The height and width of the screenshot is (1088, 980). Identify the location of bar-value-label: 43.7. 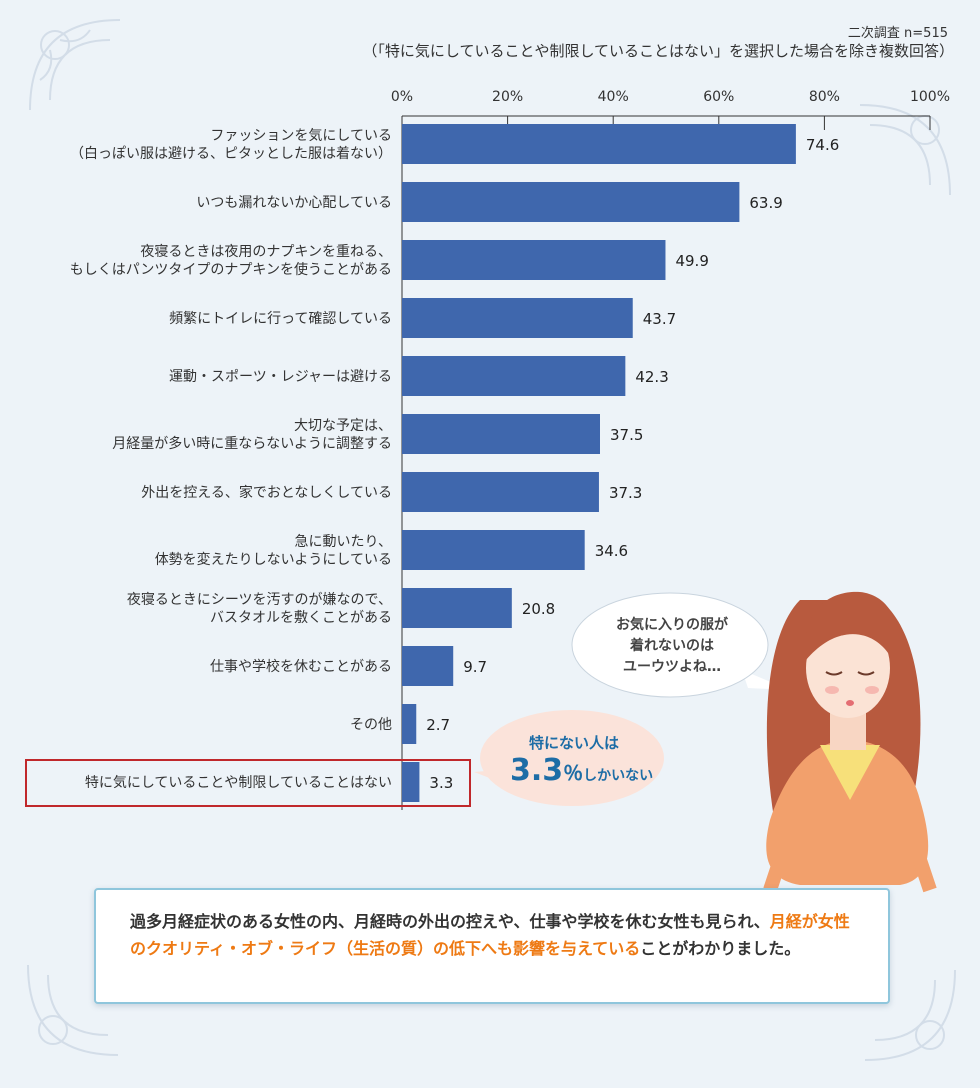
(659, 319).